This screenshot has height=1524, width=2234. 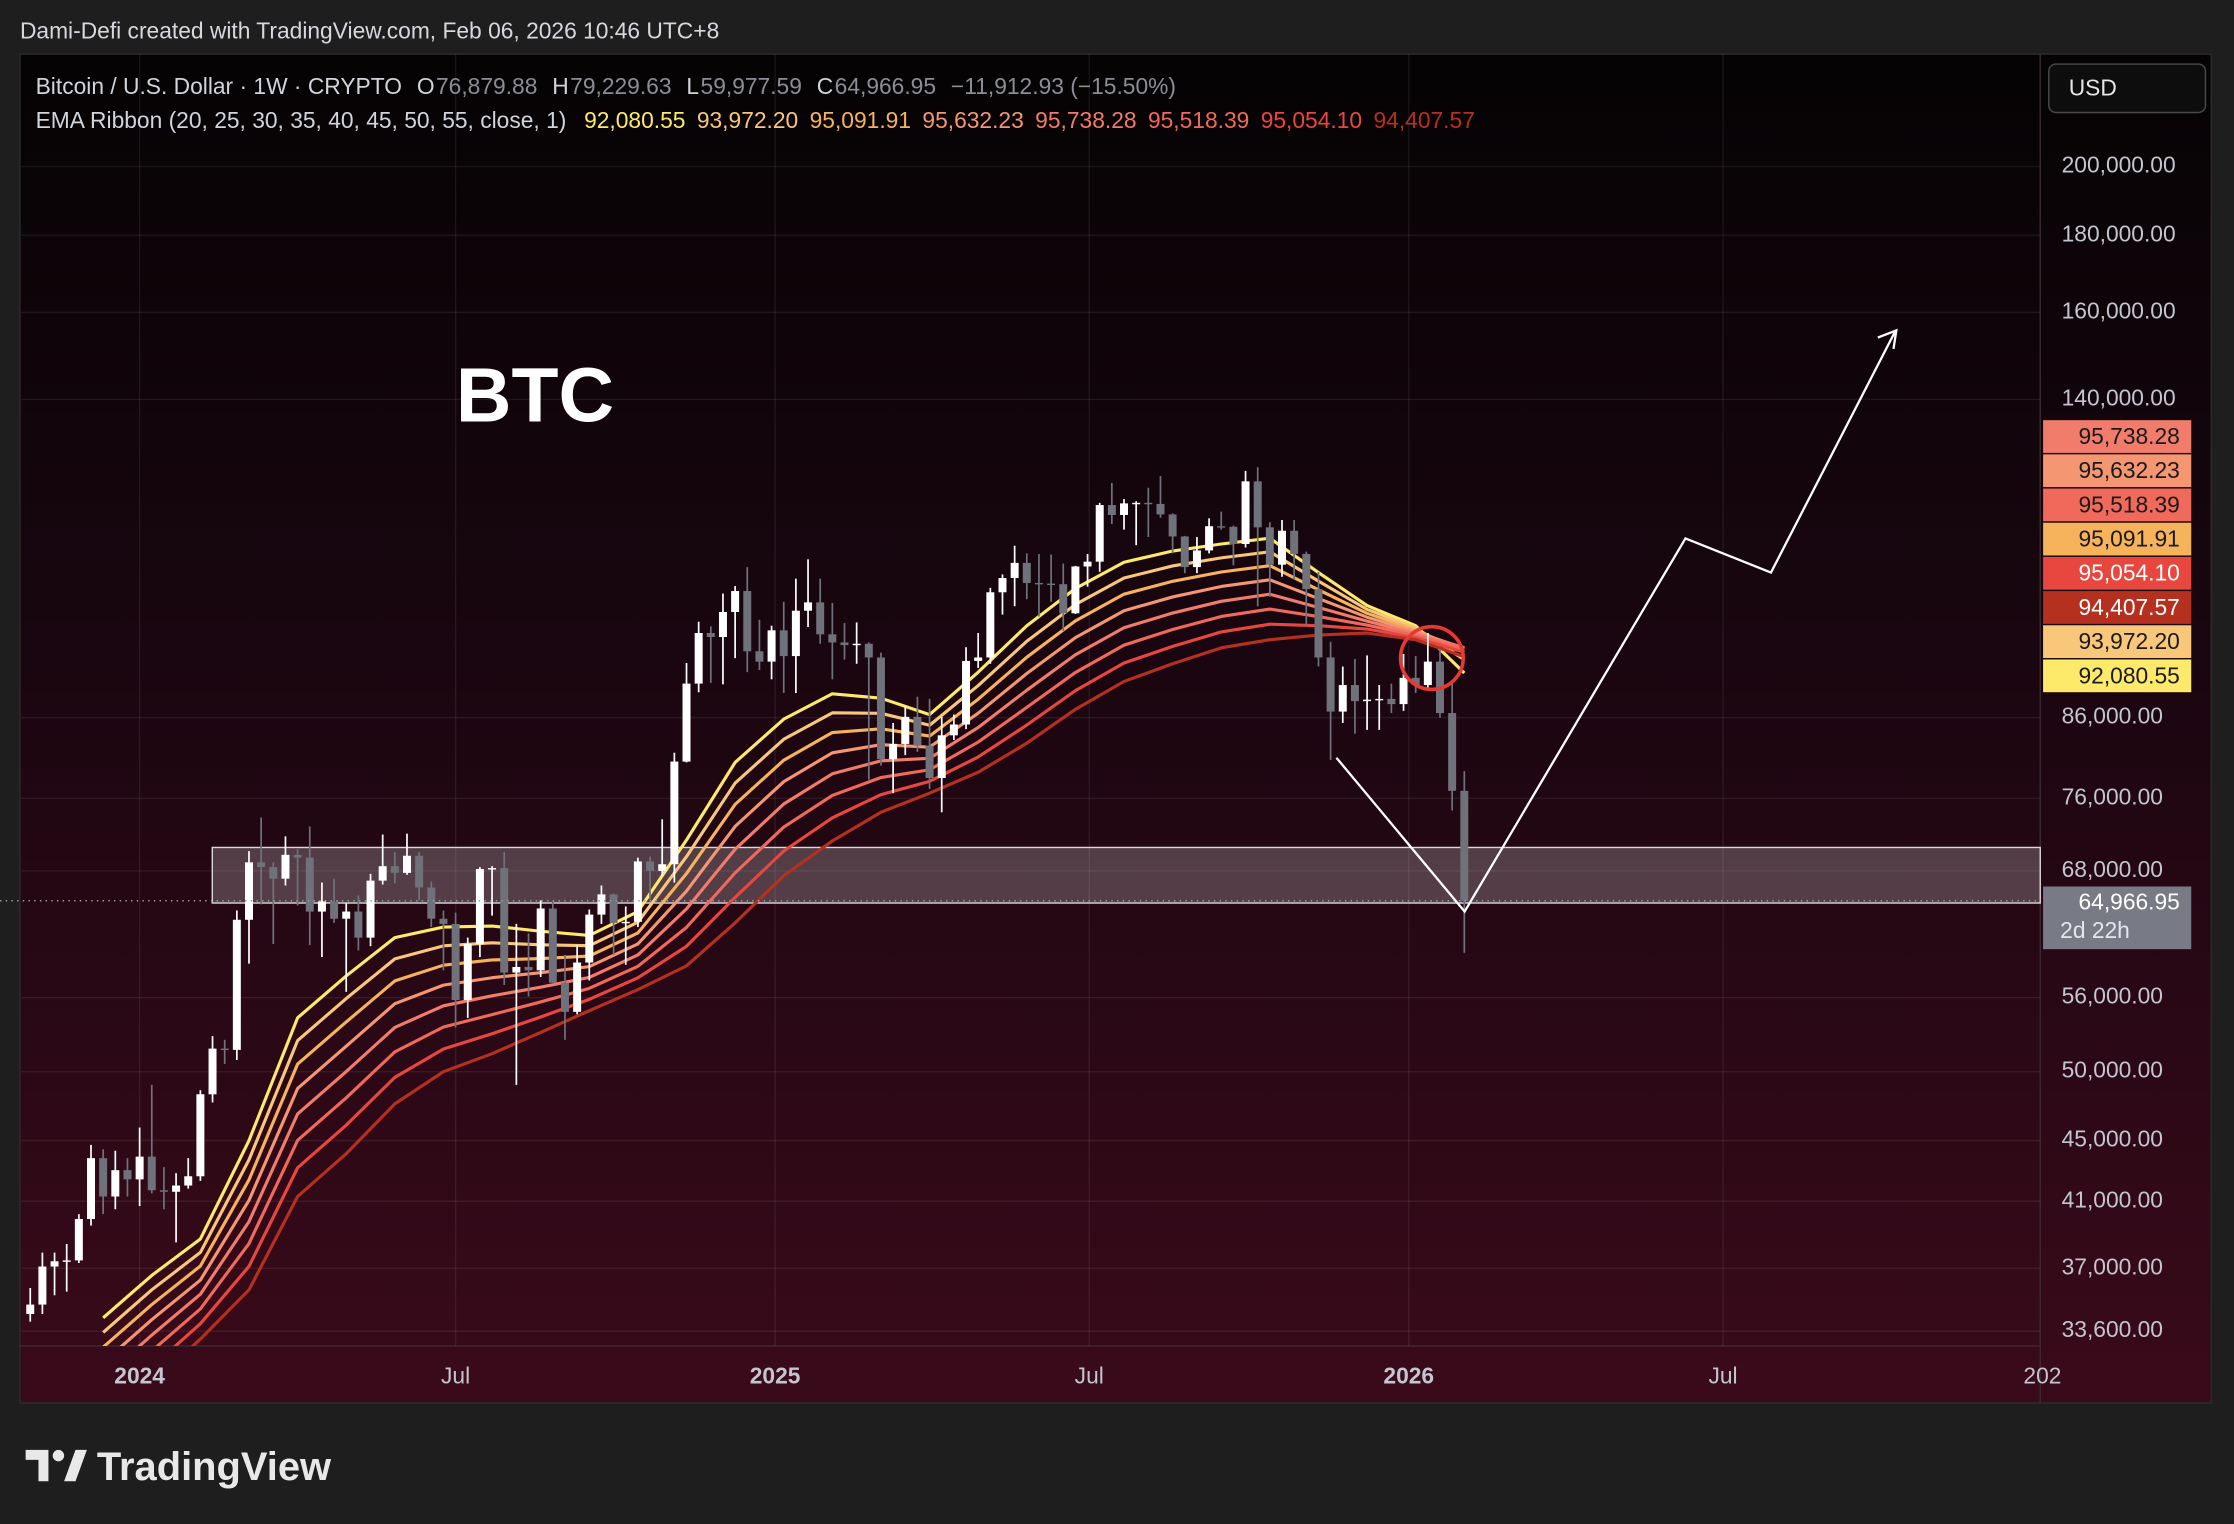 What do you see at coordinates (2128, 641) in the screenshot?
I see `ema-label: 93,972.20` at bounding box center [2128, 641].